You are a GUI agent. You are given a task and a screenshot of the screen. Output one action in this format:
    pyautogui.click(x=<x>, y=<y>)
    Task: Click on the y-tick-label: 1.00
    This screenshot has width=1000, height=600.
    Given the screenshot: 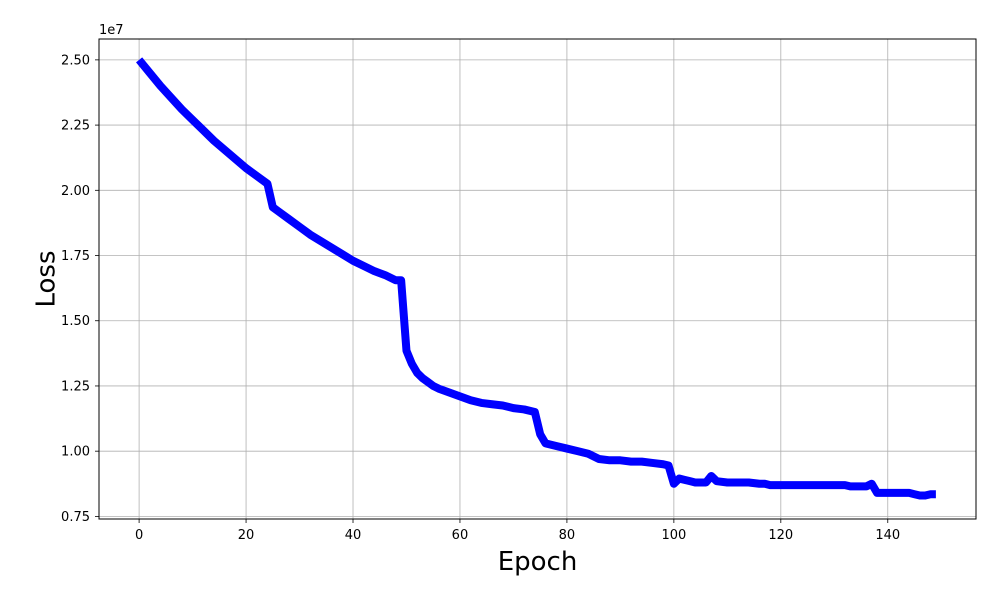 What is the action you would take?
    pyautogui.click(x=75, y=452)
    